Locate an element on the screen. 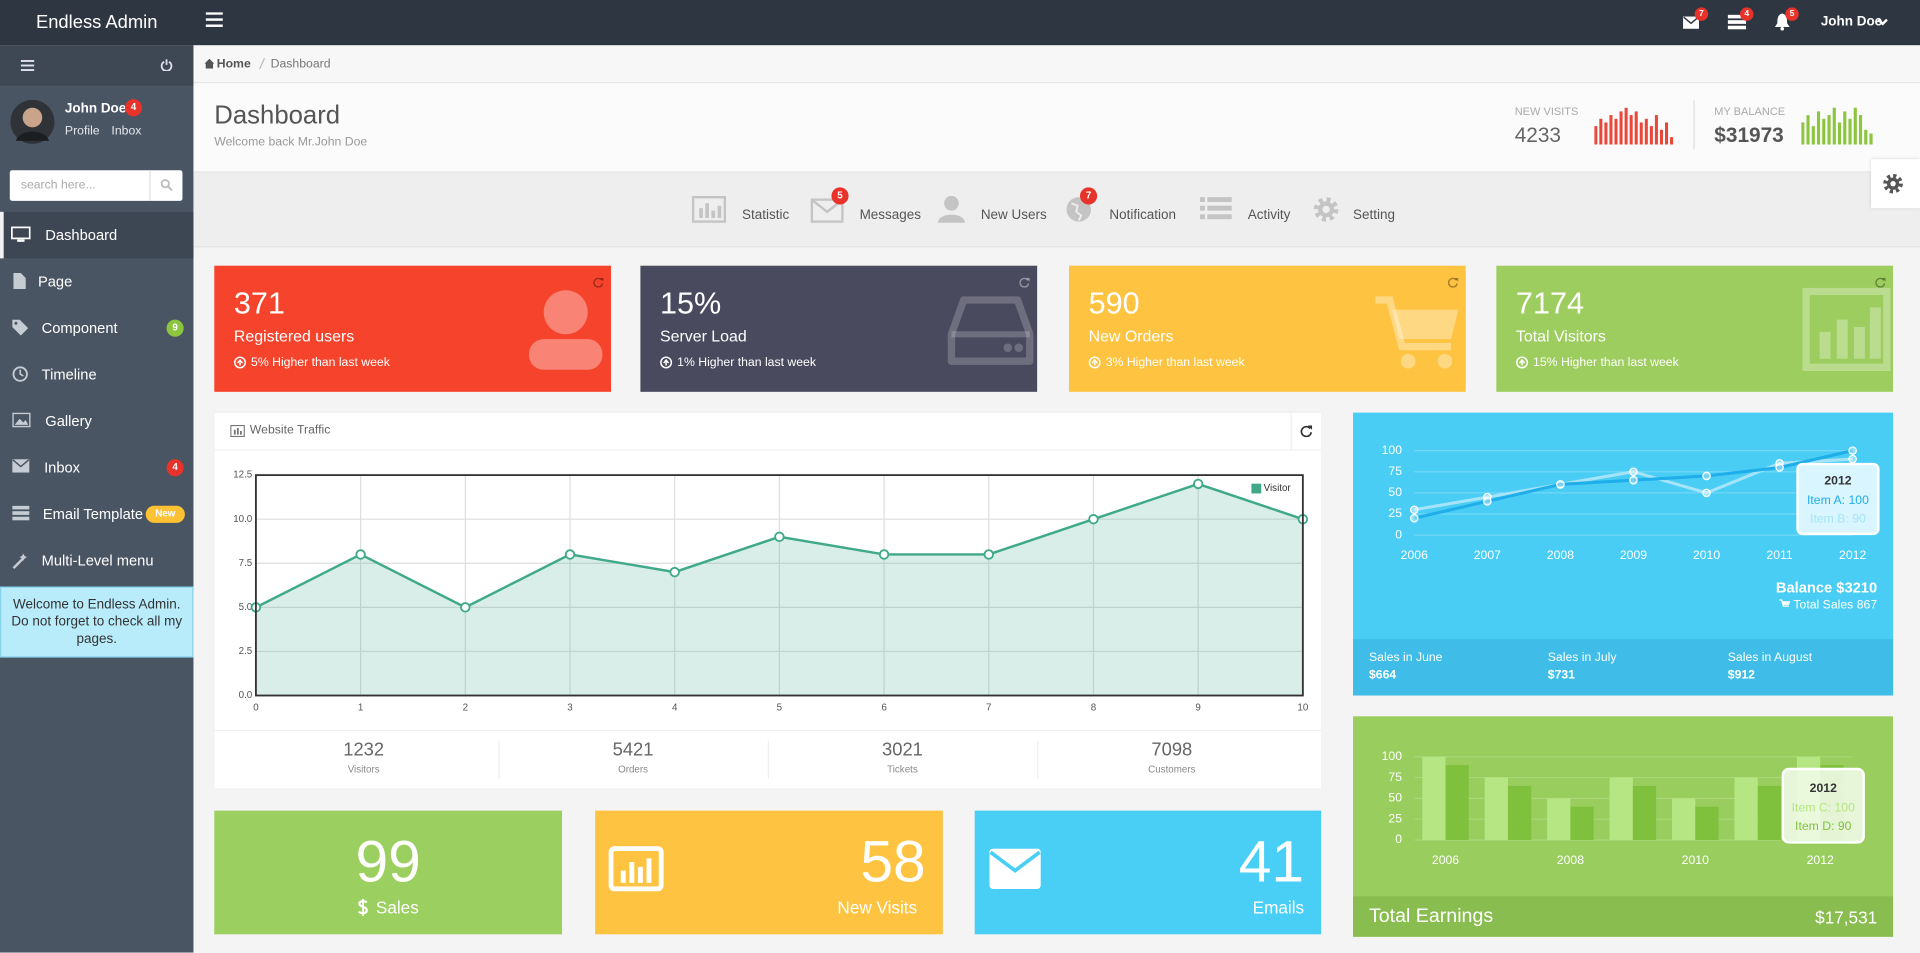  panel-title: Website Traffic is located at coordinates (290, 430).